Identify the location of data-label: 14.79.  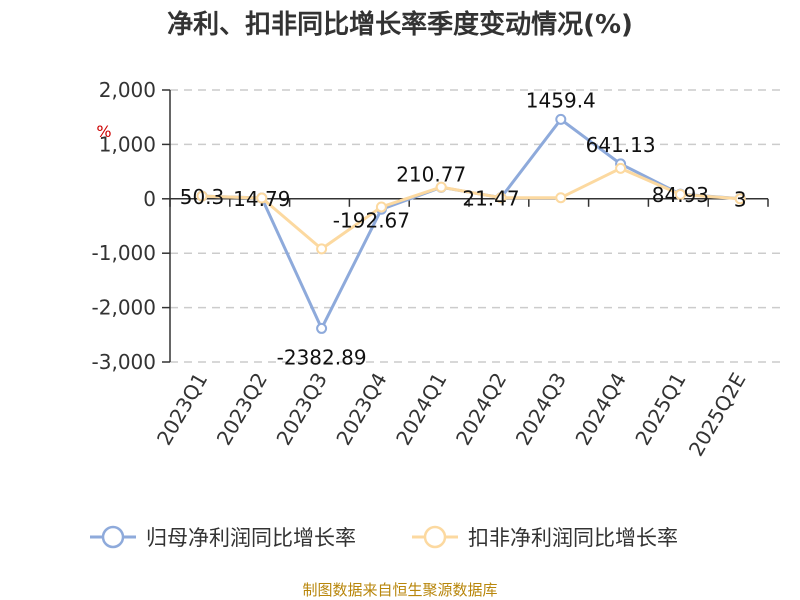
(261, 199).